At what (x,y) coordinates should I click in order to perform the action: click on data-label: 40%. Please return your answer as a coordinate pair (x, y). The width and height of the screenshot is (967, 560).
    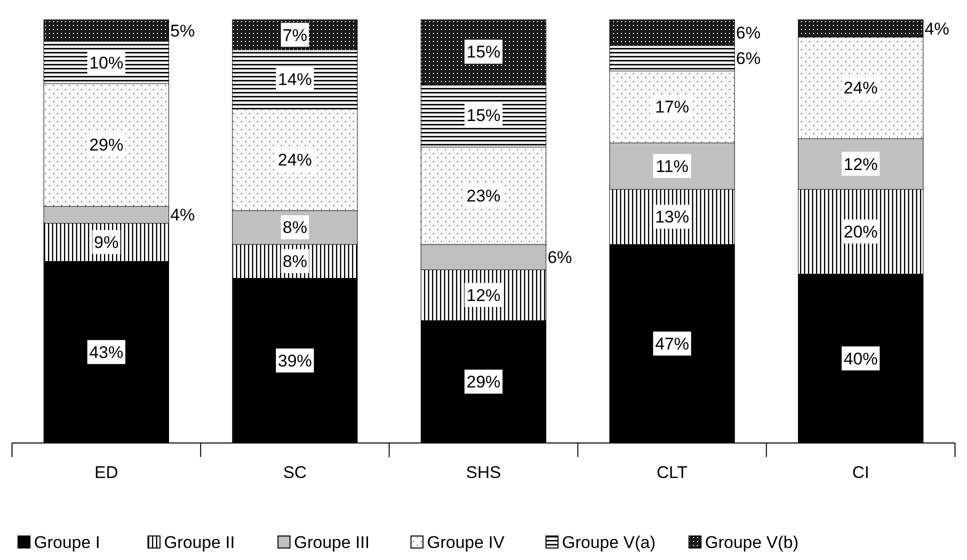
    Looking at the image, I should click on (861, 358).